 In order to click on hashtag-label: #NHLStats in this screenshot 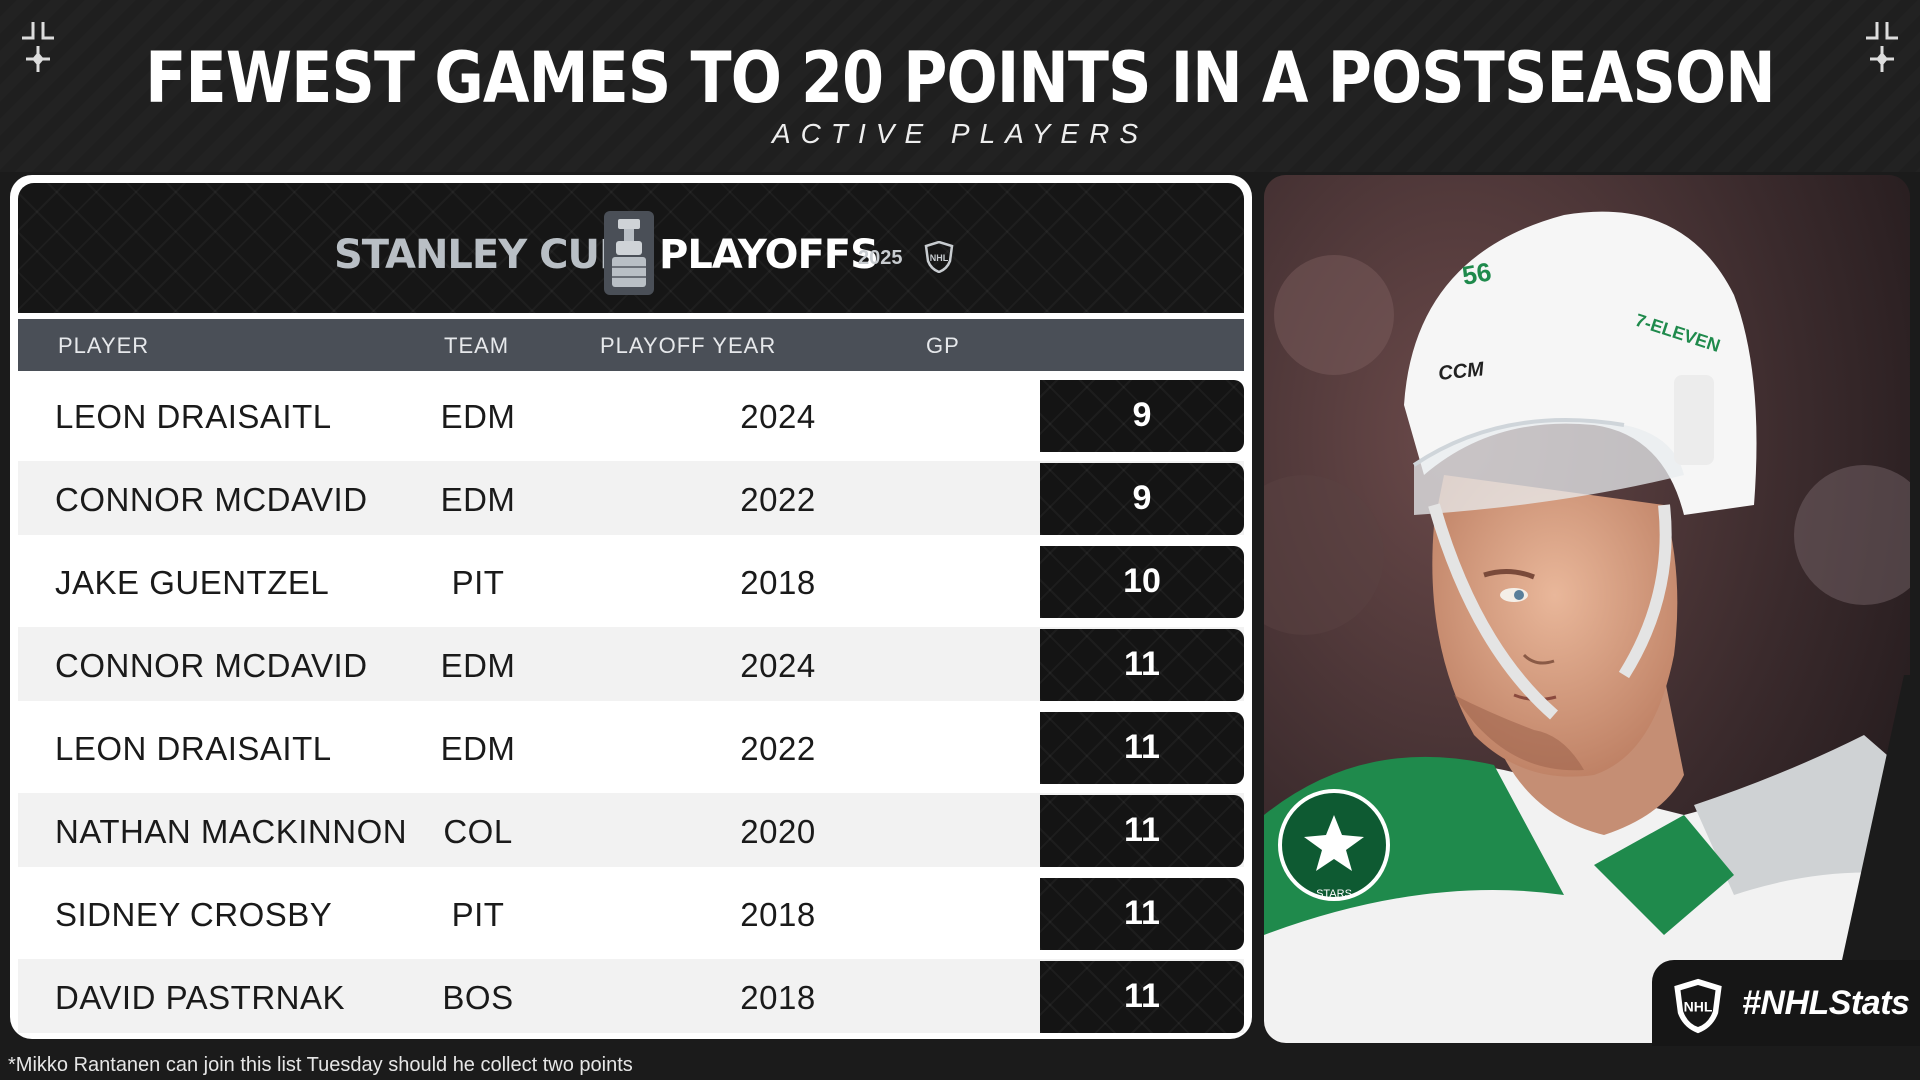, I will do `click(1826, 1003)`.